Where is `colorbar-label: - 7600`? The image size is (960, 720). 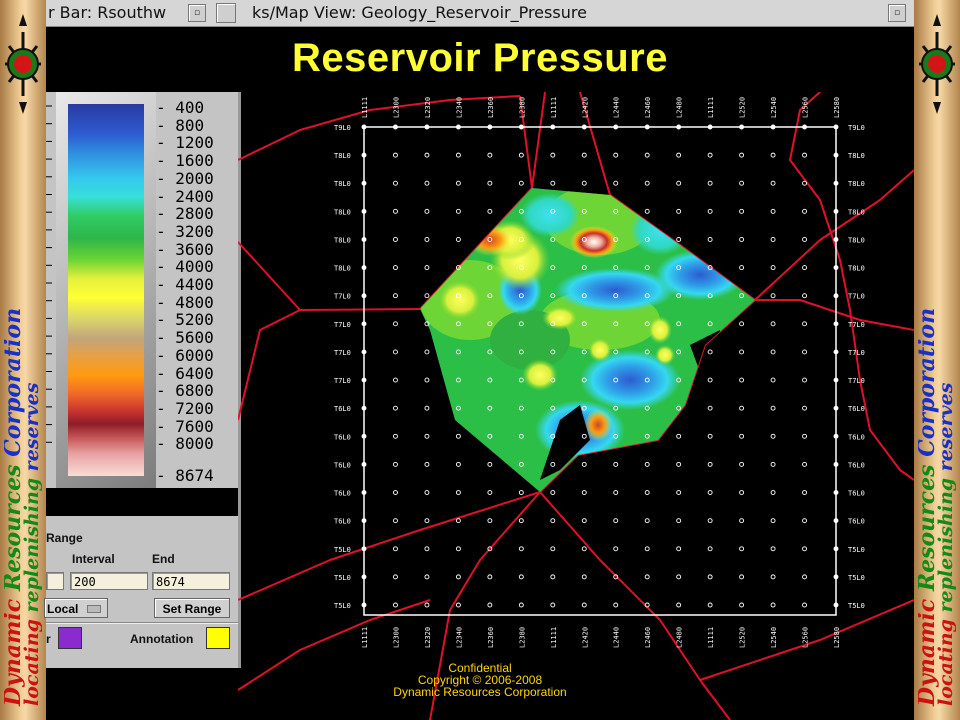
colorbar-label: - 7600 is located at coordinates (185, 426).